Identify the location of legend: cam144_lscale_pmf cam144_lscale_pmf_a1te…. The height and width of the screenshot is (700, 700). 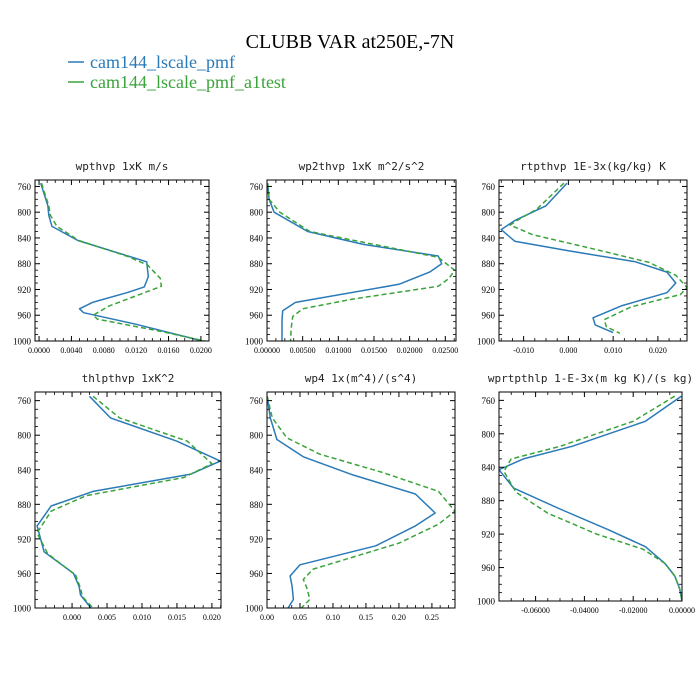
(177, 72).